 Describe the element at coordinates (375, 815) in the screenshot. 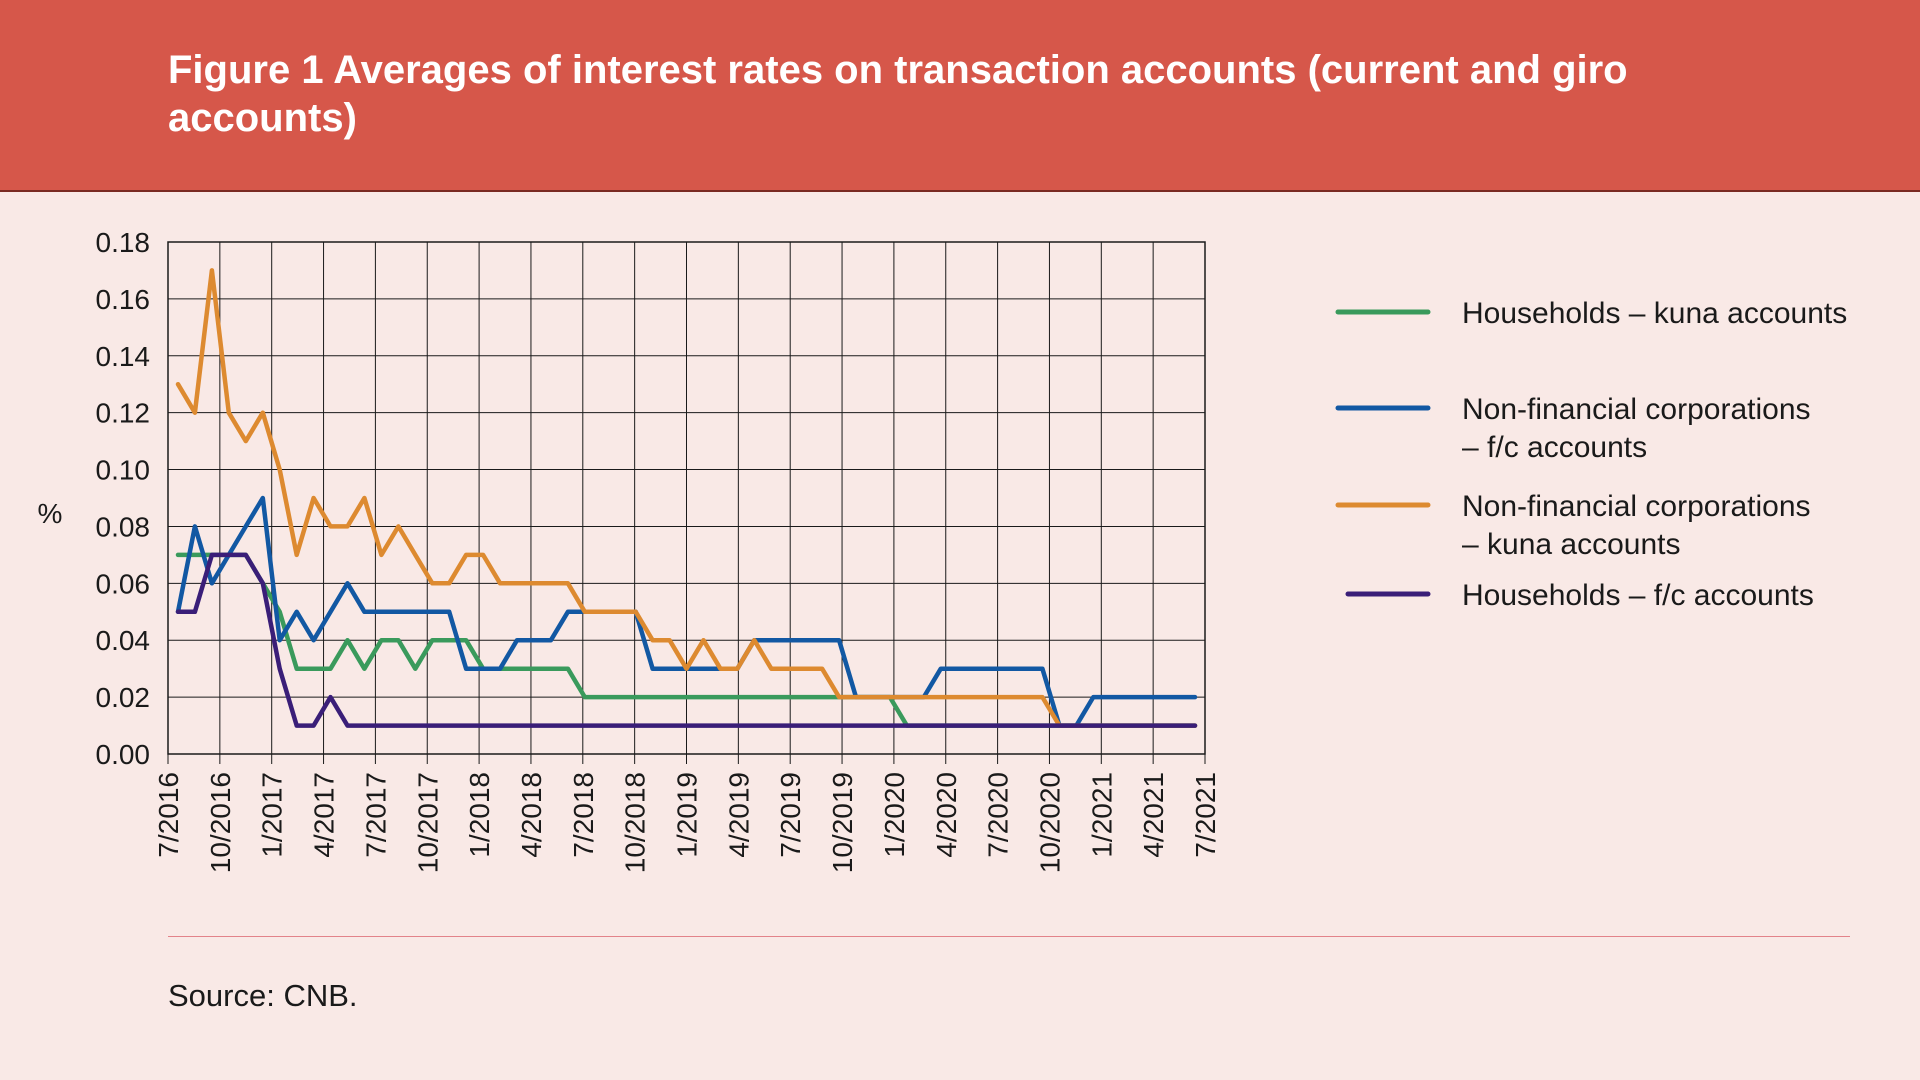

I see `x-tick-label: 7/2017` at that location.